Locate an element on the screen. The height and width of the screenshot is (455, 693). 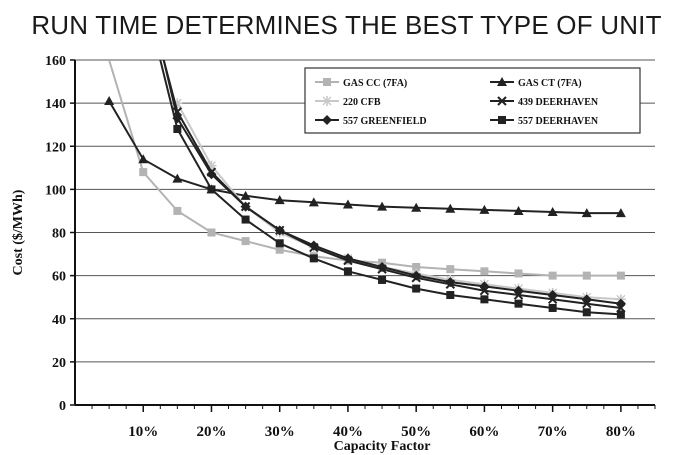
legend-label: GAS CT (7FA) is located at coordinates (550, 83).